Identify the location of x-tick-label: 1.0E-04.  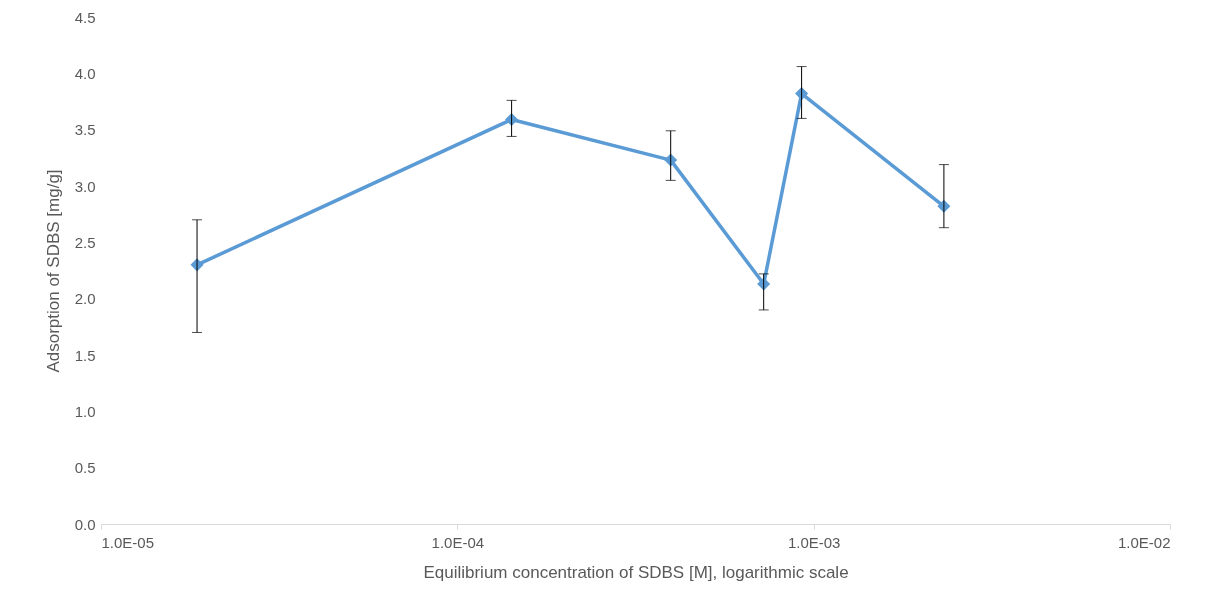
(458, 542).